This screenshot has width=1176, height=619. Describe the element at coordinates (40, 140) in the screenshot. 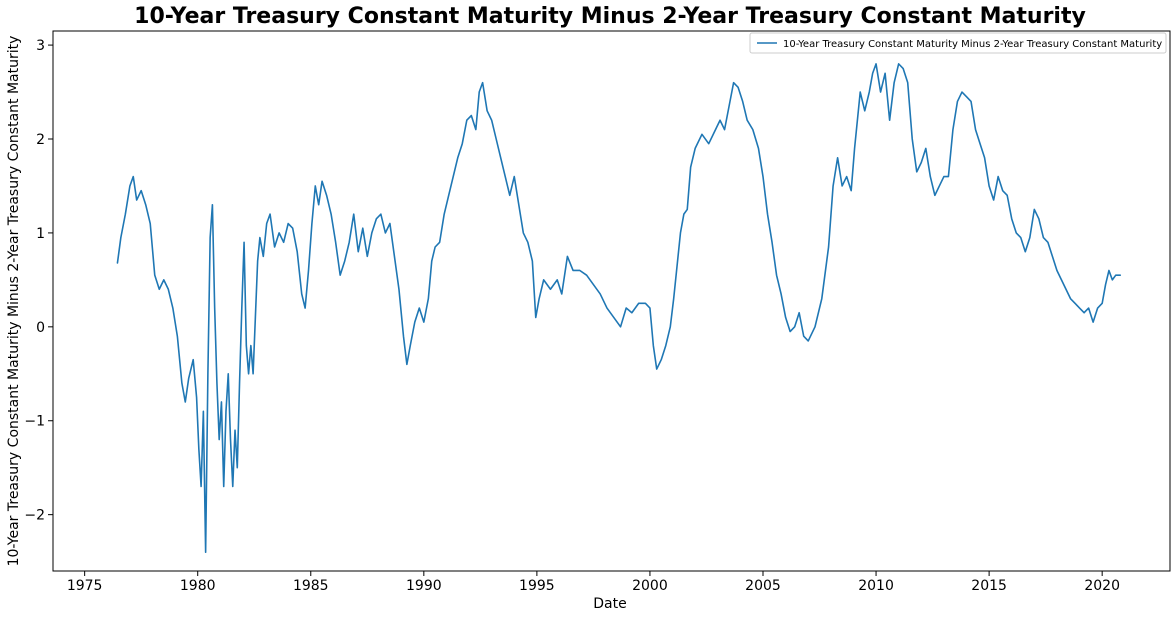

I see `y-tick-label: 2` at that location.